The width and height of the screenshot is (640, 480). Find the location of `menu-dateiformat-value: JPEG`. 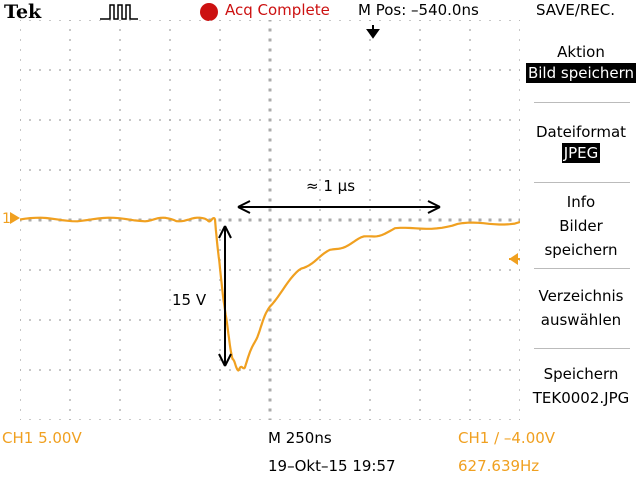

menu-dateiformat-value: JPEG is located at coordinates (581, 153).